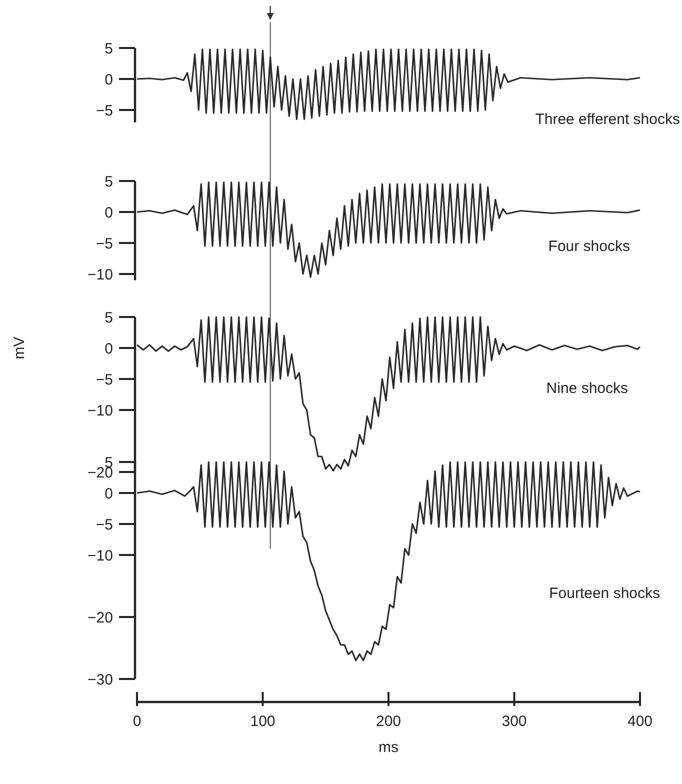  I want to click on x-axis-title: ms, so click(388, 747).